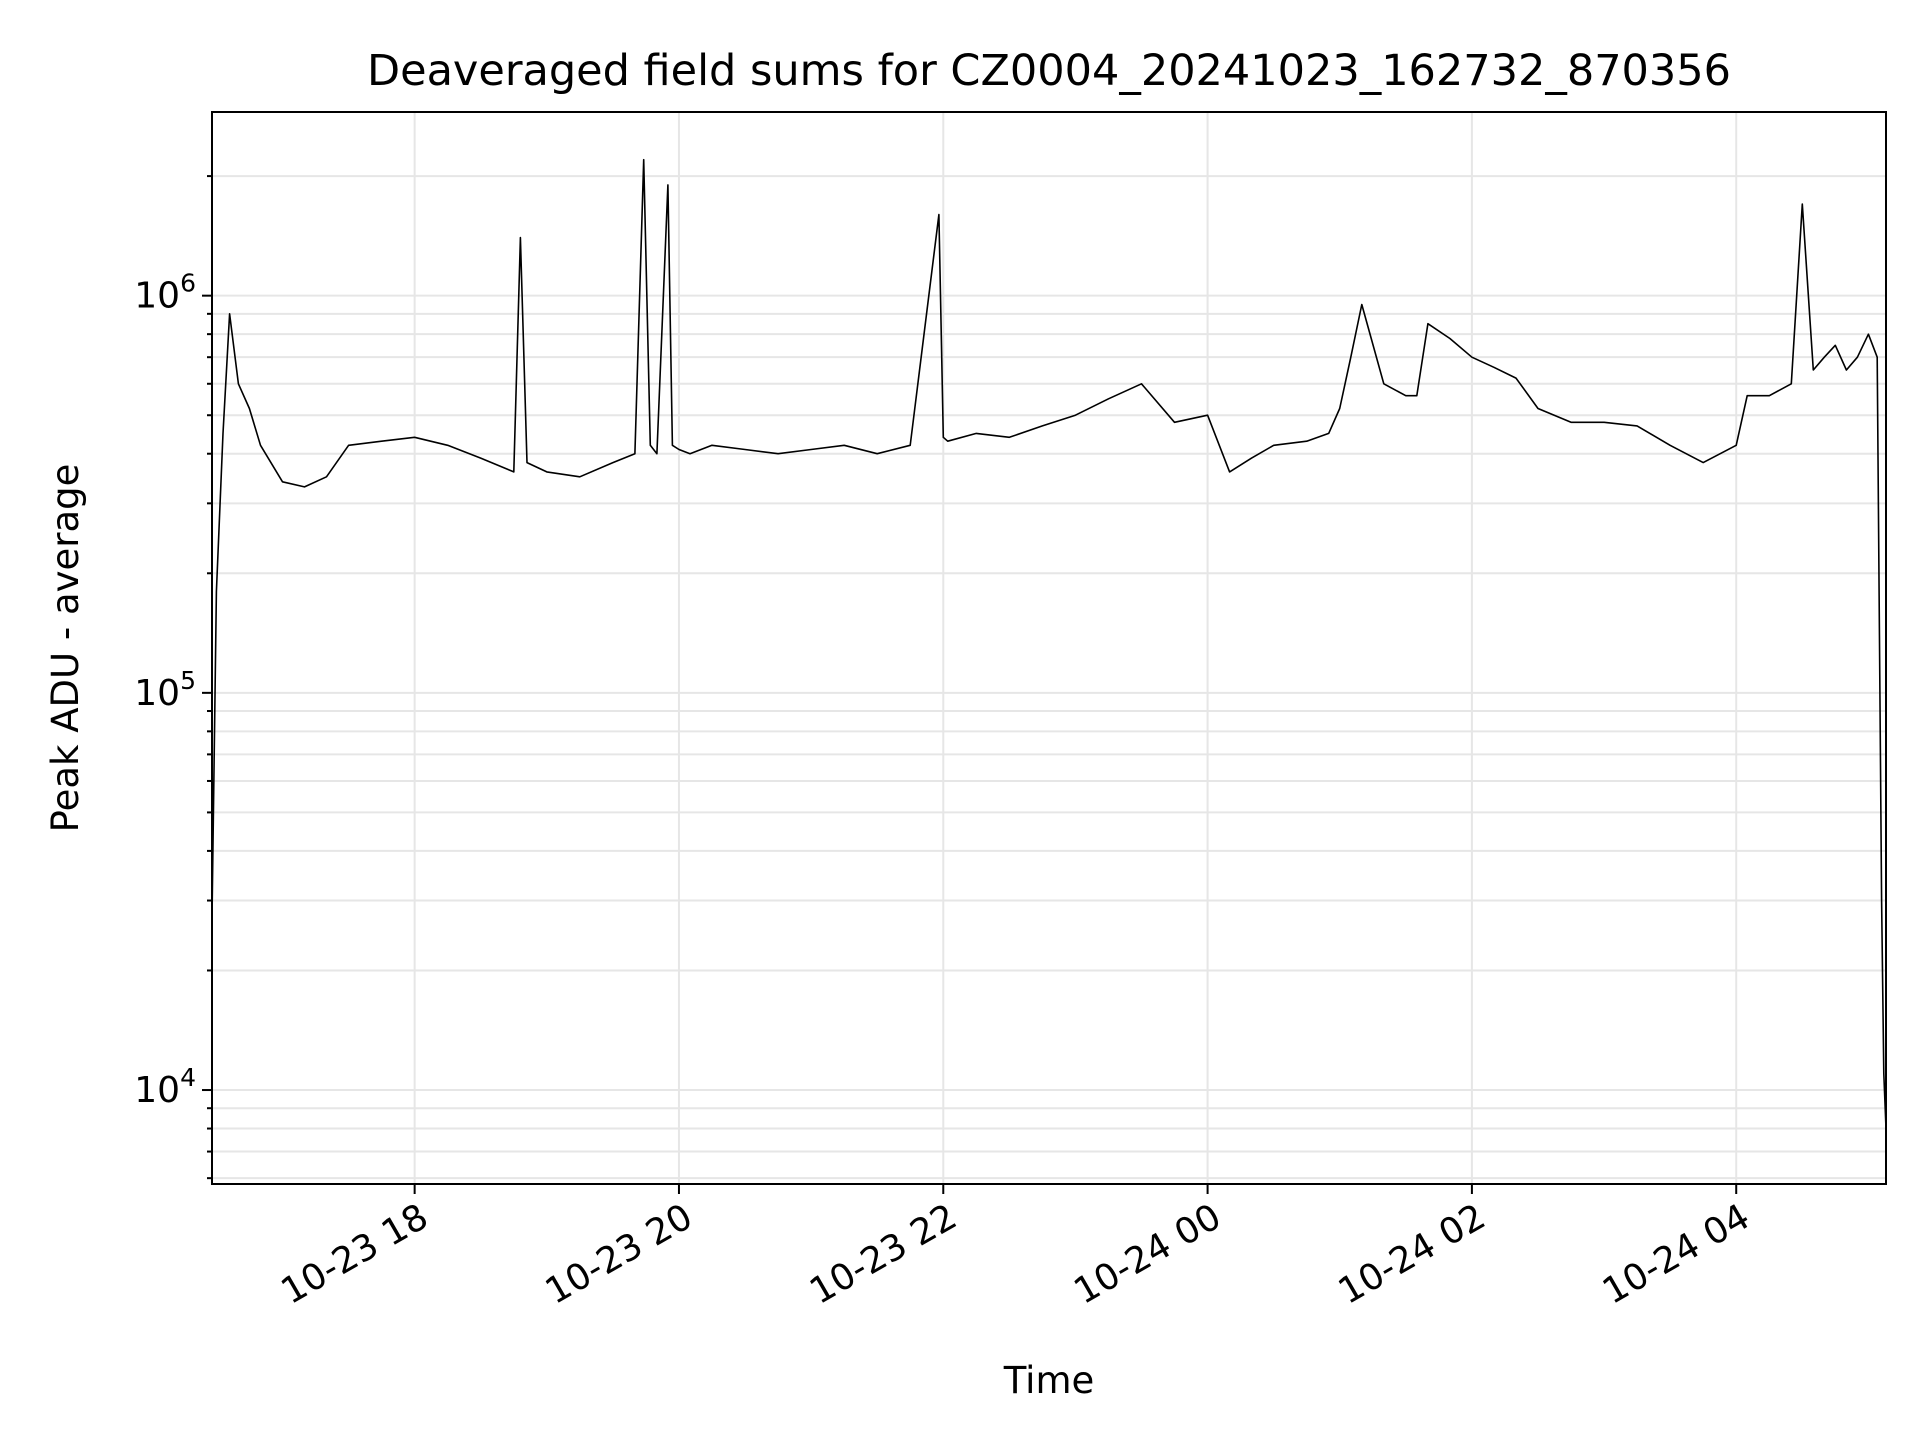 The image size is (1920, 1440). What do you see at coordinates (1412, 1254) in the screenshot?
I see `x-tick-label: 10-24 02` at bounding box center [1412, 1254].